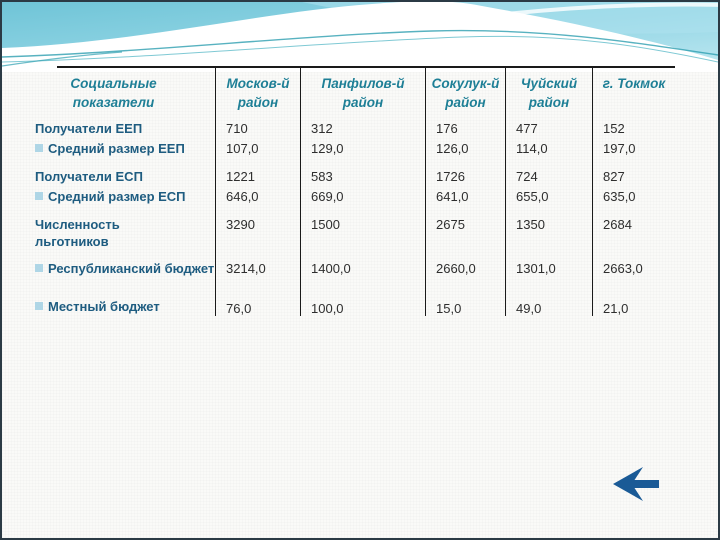 The width and height of the screenshot is (720, 540). Describe the element at coordinates (548, 270) in the screenshot. I see `table-cell: 1301,0` at that location.